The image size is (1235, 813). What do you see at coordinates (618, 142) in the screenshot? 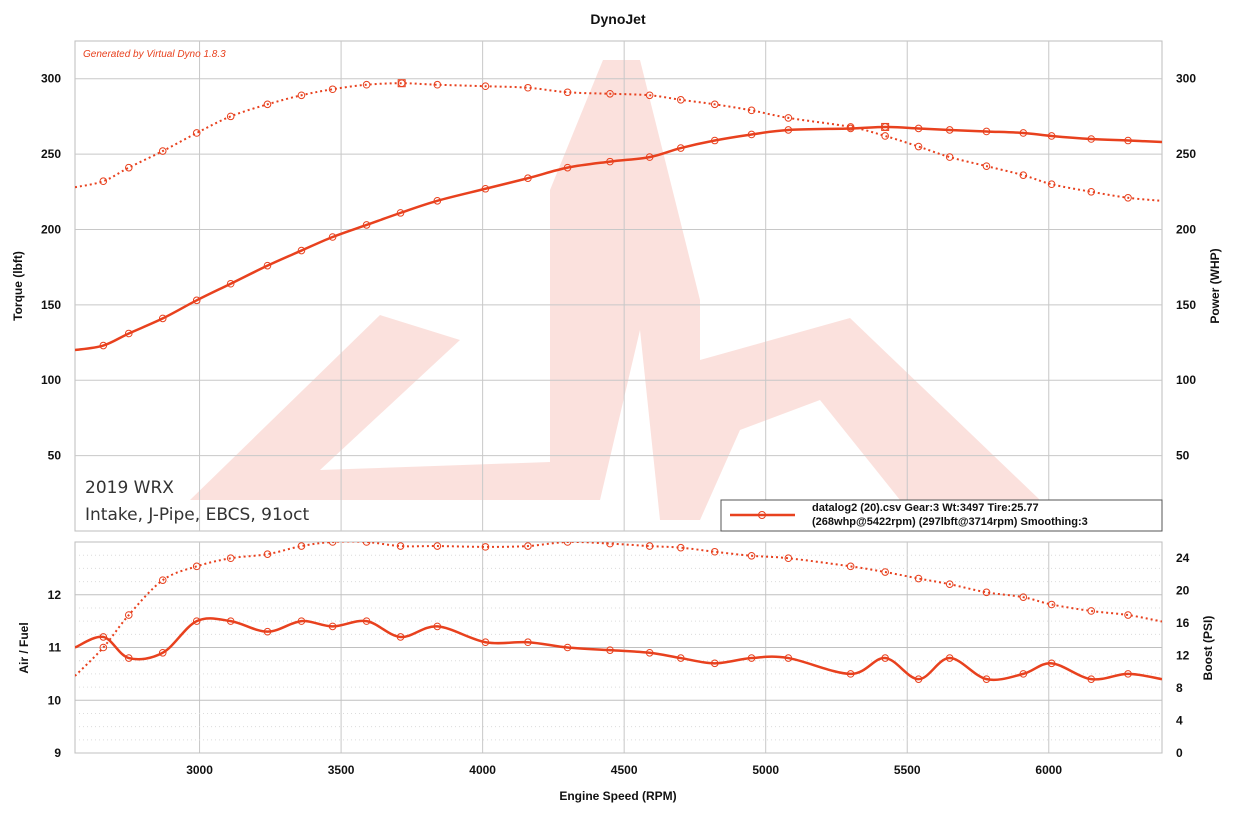
I see `torque-line` at bounding box center [618, 142].